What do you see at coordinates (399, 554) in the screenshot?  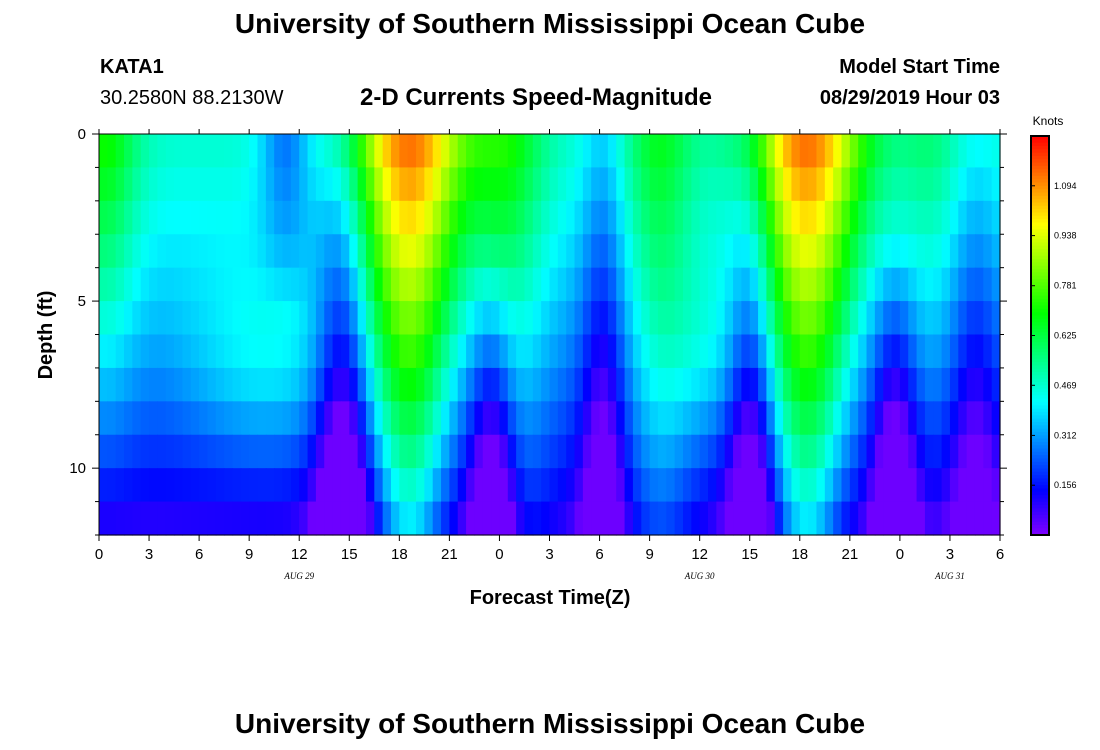 I see `x-tick-label: 18` at bounding box center [399, 554].